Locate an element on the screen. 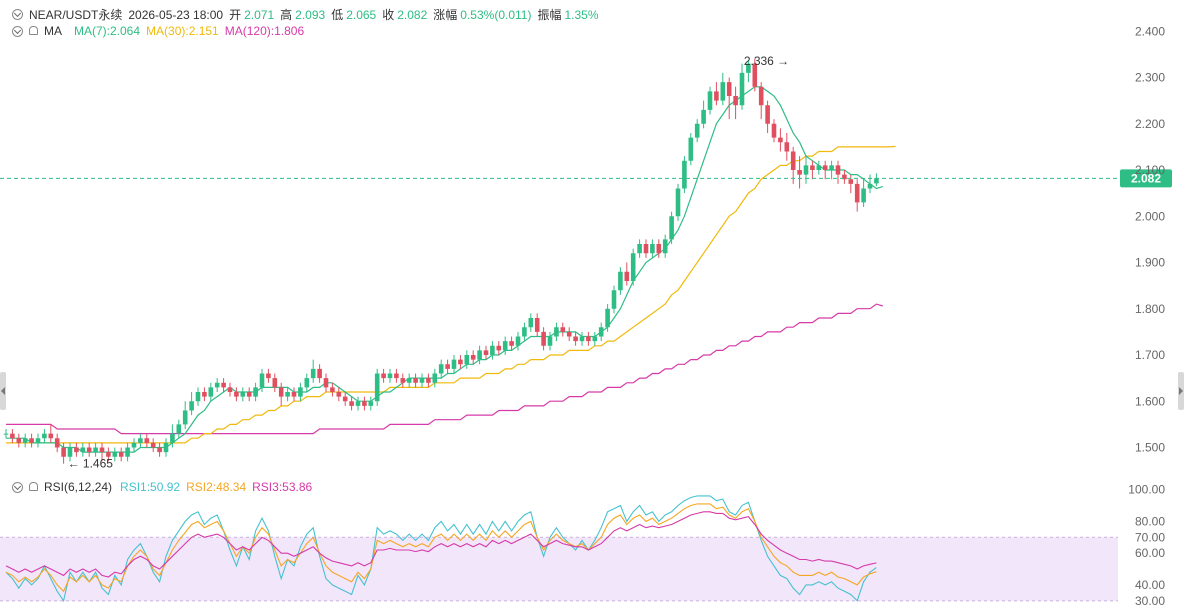 Image resolution: width=1184 pixels, height=614 pixels. rsi-tick-label: 80.00 is located at coordinates (1150, 521).